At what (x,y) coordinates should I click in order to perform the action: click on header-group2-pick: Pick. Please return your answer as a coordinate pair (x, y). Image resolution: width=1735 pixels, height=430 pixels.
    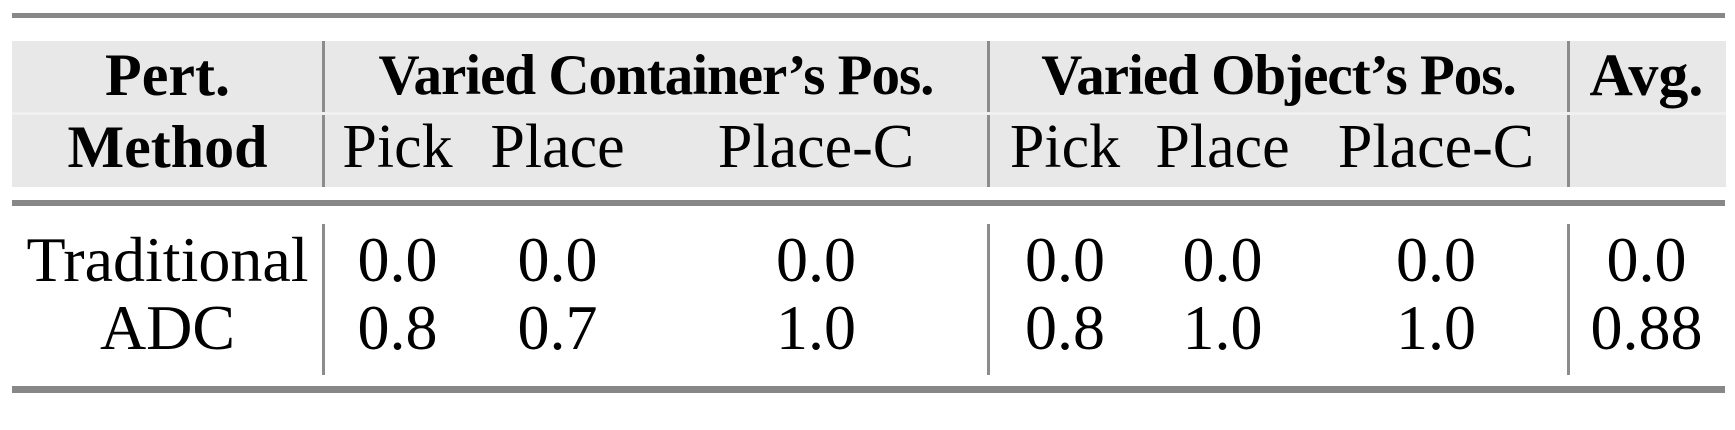
    Looking at the image, I should click on (1065, 147).